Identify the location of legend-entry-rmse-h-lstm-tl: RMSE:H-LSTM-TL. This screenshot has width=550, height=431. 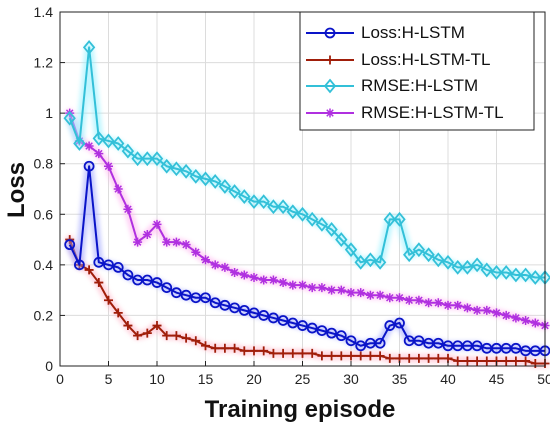
(402, 112).